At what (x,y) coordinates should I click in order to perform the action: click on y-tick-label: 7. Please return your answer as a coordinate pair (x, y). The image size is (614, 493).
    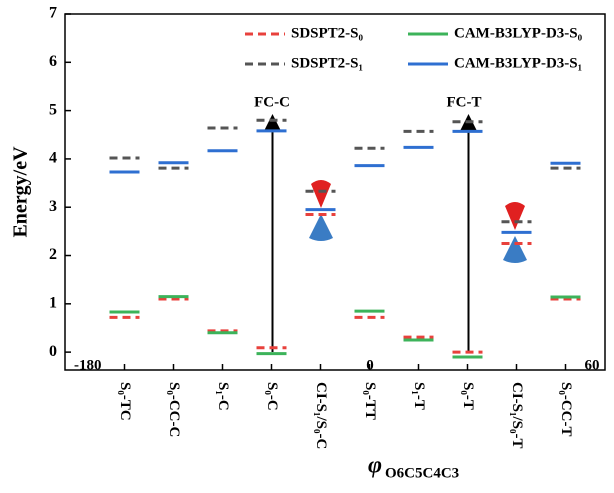
    Looking at the image, I should click on (53, 13).